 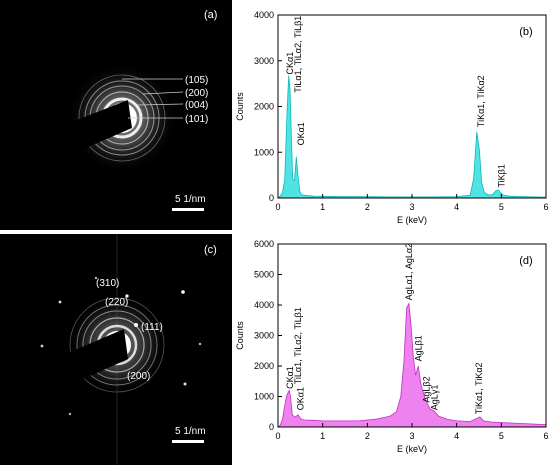 What do you see at coordinates (210, 250) in the screenshot?
I see `panel-label-c: (c)` at bounding box center [210, 250].